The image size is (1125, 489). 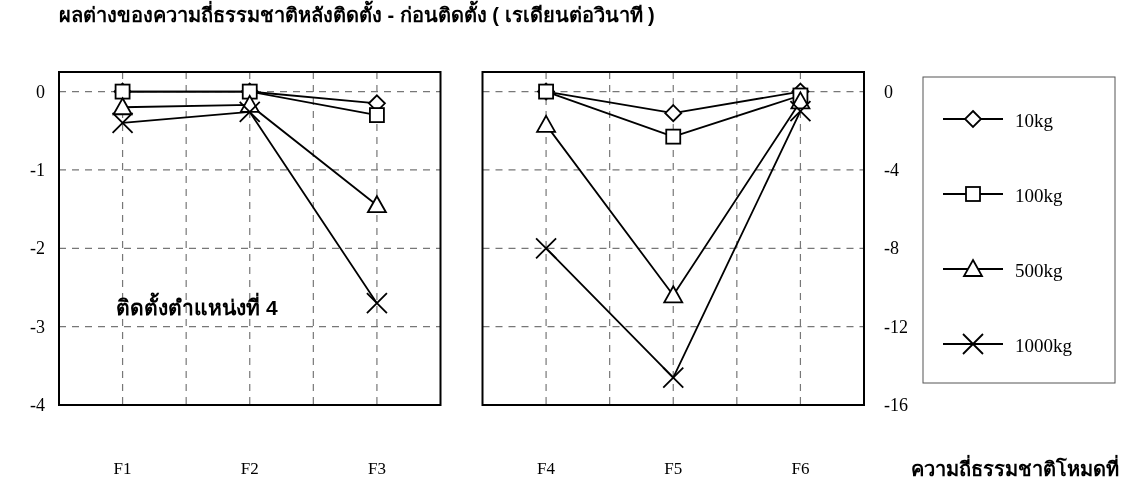 I want to click on x-tick-label: F3, so click(x=376, y=468).